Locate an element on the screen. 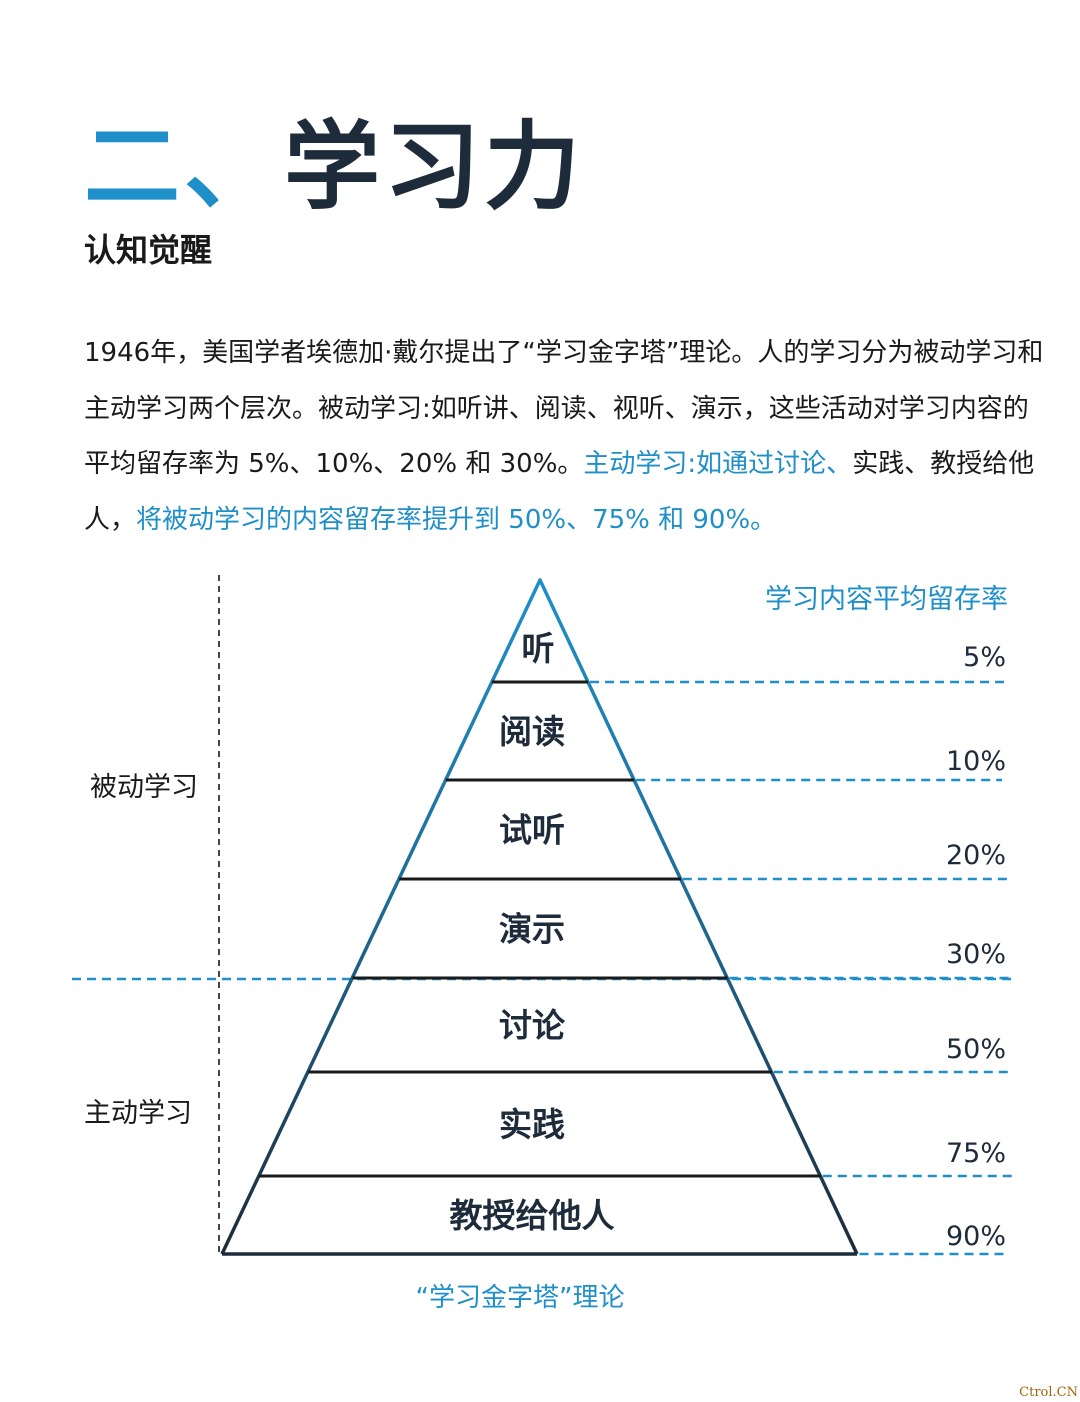  retention-rate-value: 5% is located at coordinates (984, 657).